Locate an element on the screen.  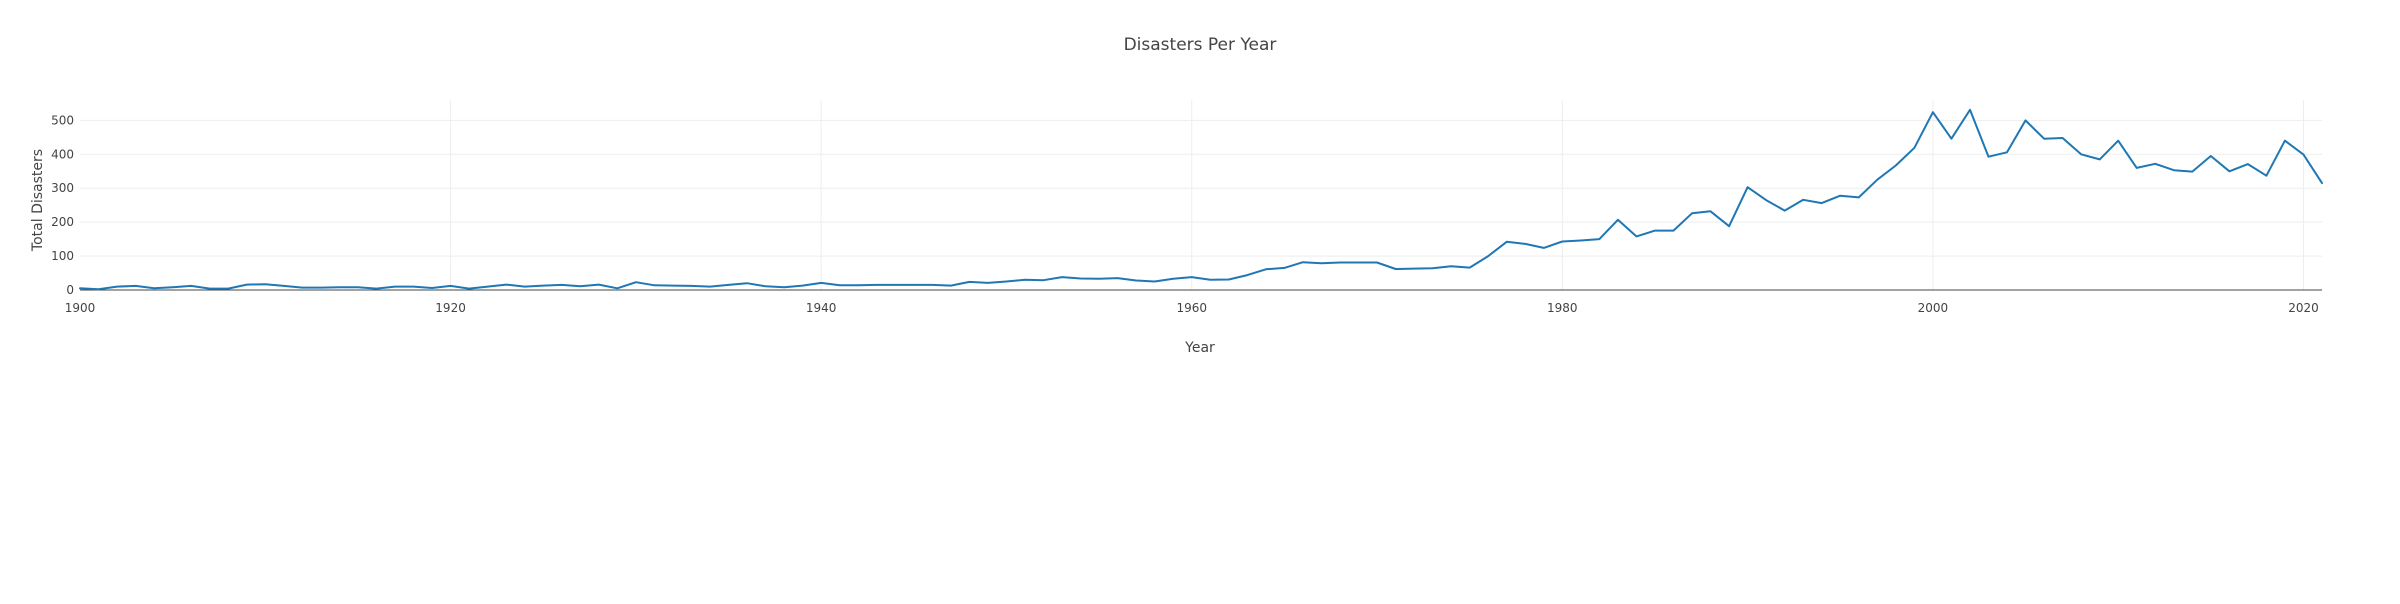
x-tick-label: 2000 is located at coordinates (1933, 308).